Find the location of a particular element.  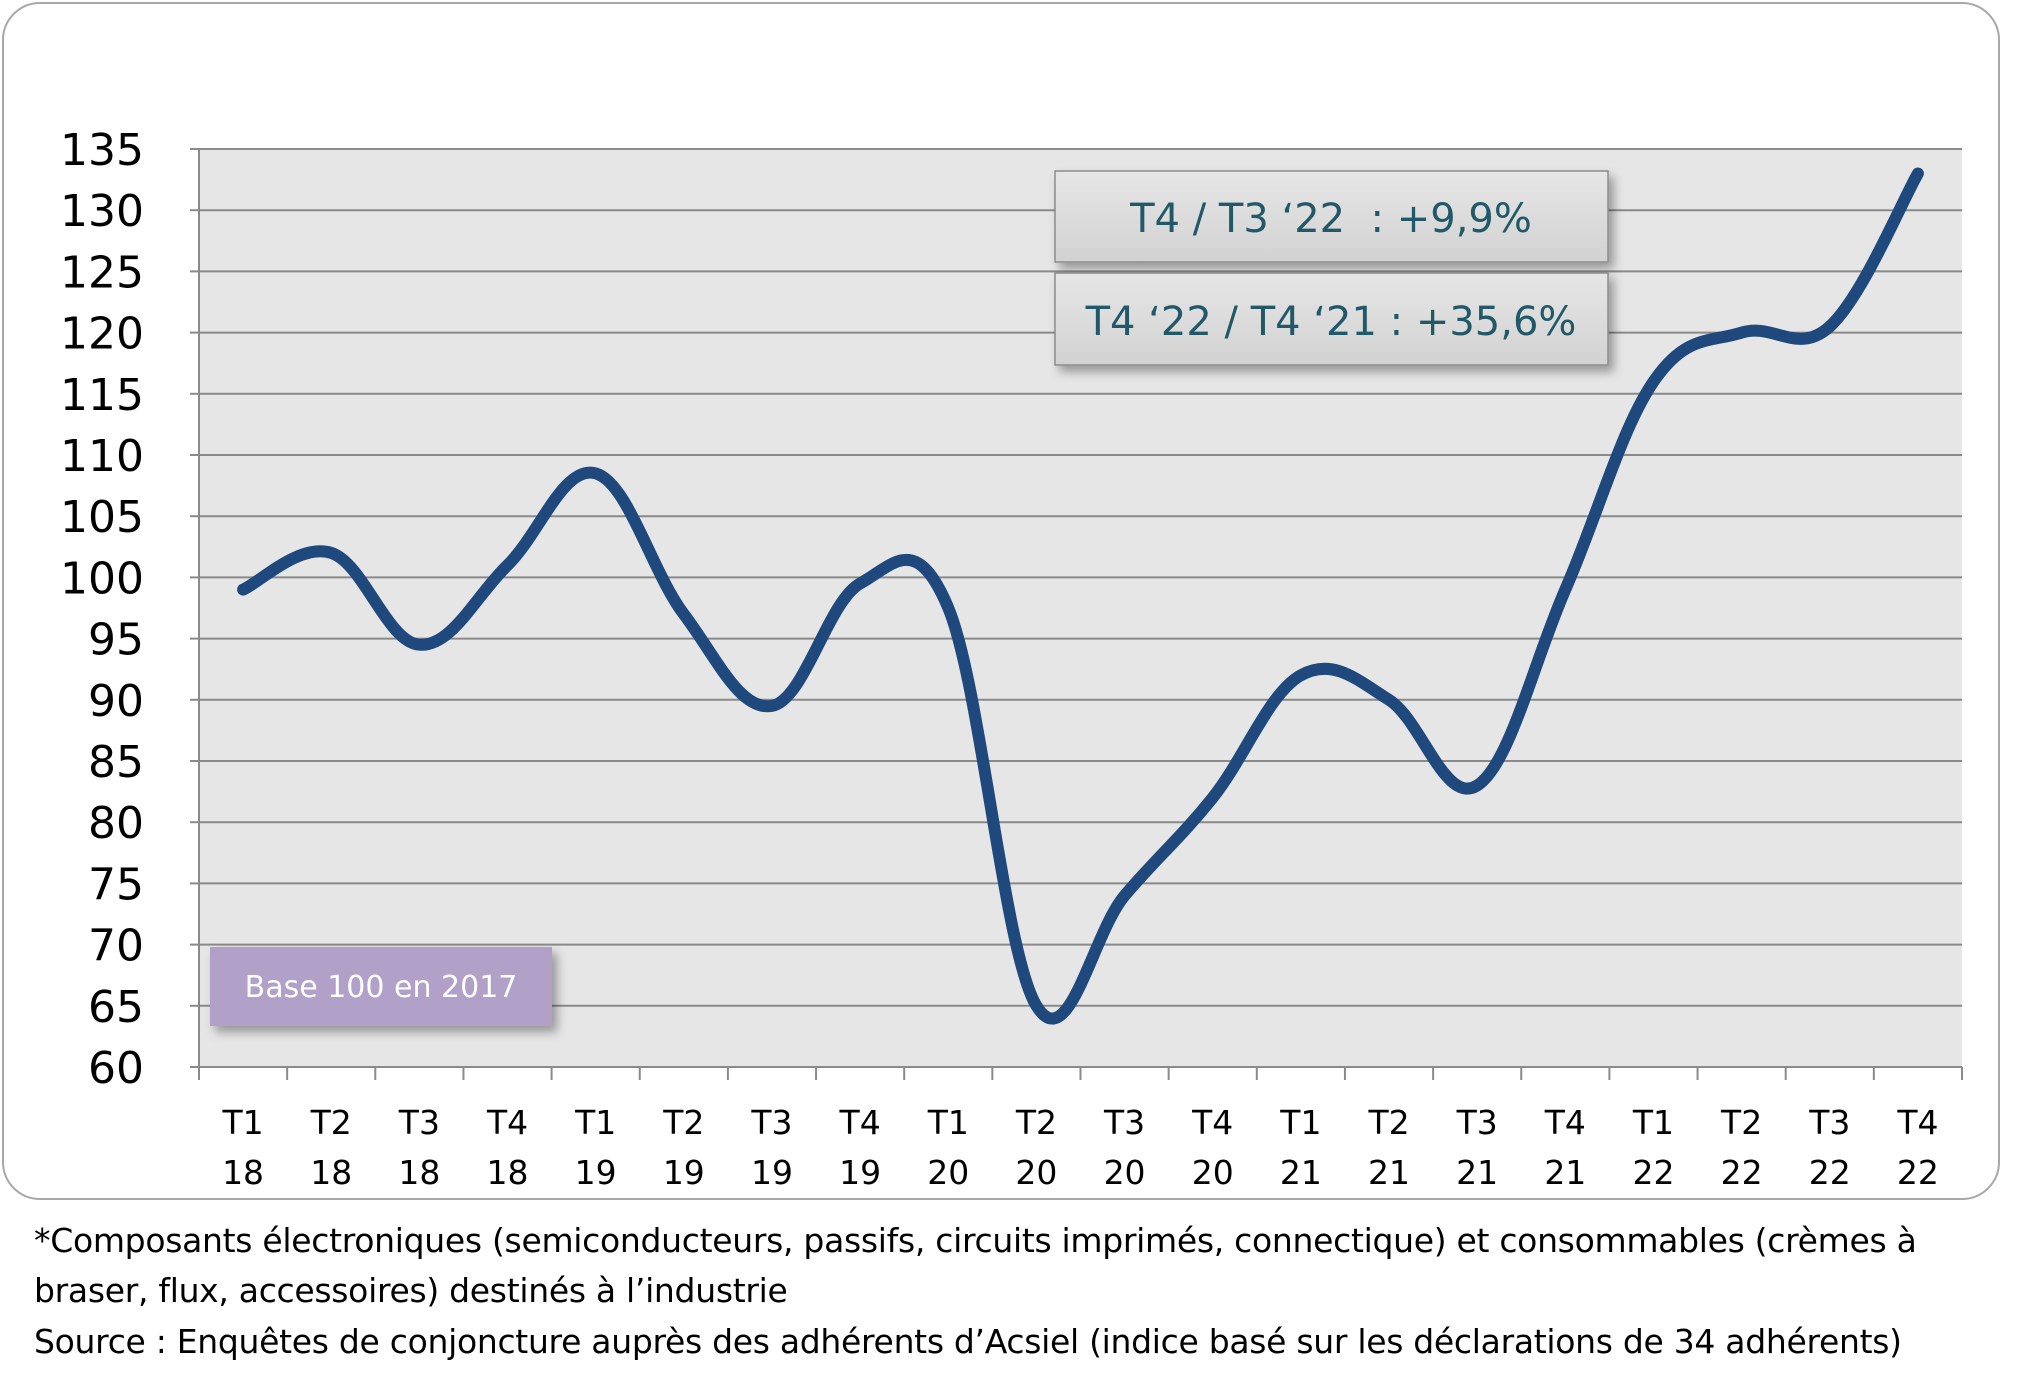

y-tick-label: 90 is located at coordinates (116, 701).